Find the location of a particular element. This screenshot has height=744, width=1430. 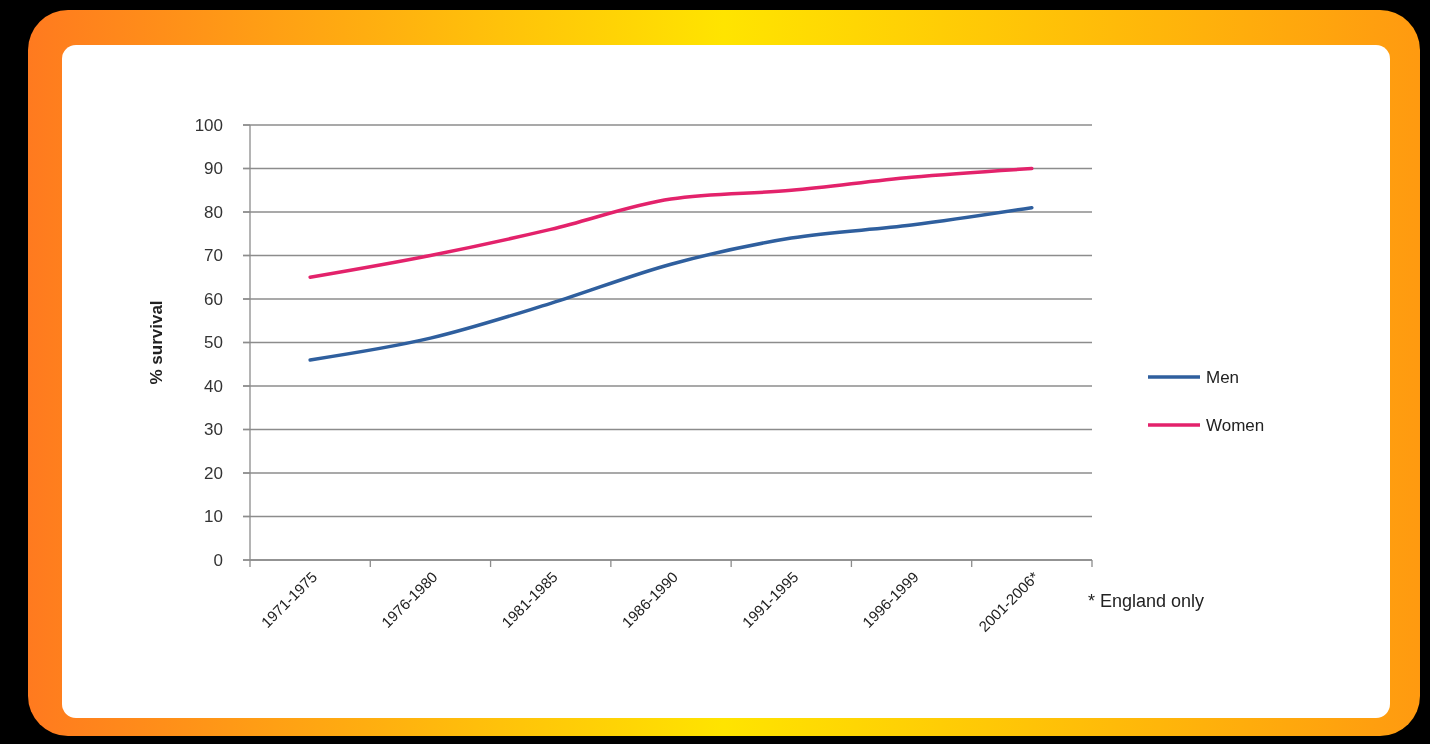

legend-label: Women is located at coordinates (1235, 425).